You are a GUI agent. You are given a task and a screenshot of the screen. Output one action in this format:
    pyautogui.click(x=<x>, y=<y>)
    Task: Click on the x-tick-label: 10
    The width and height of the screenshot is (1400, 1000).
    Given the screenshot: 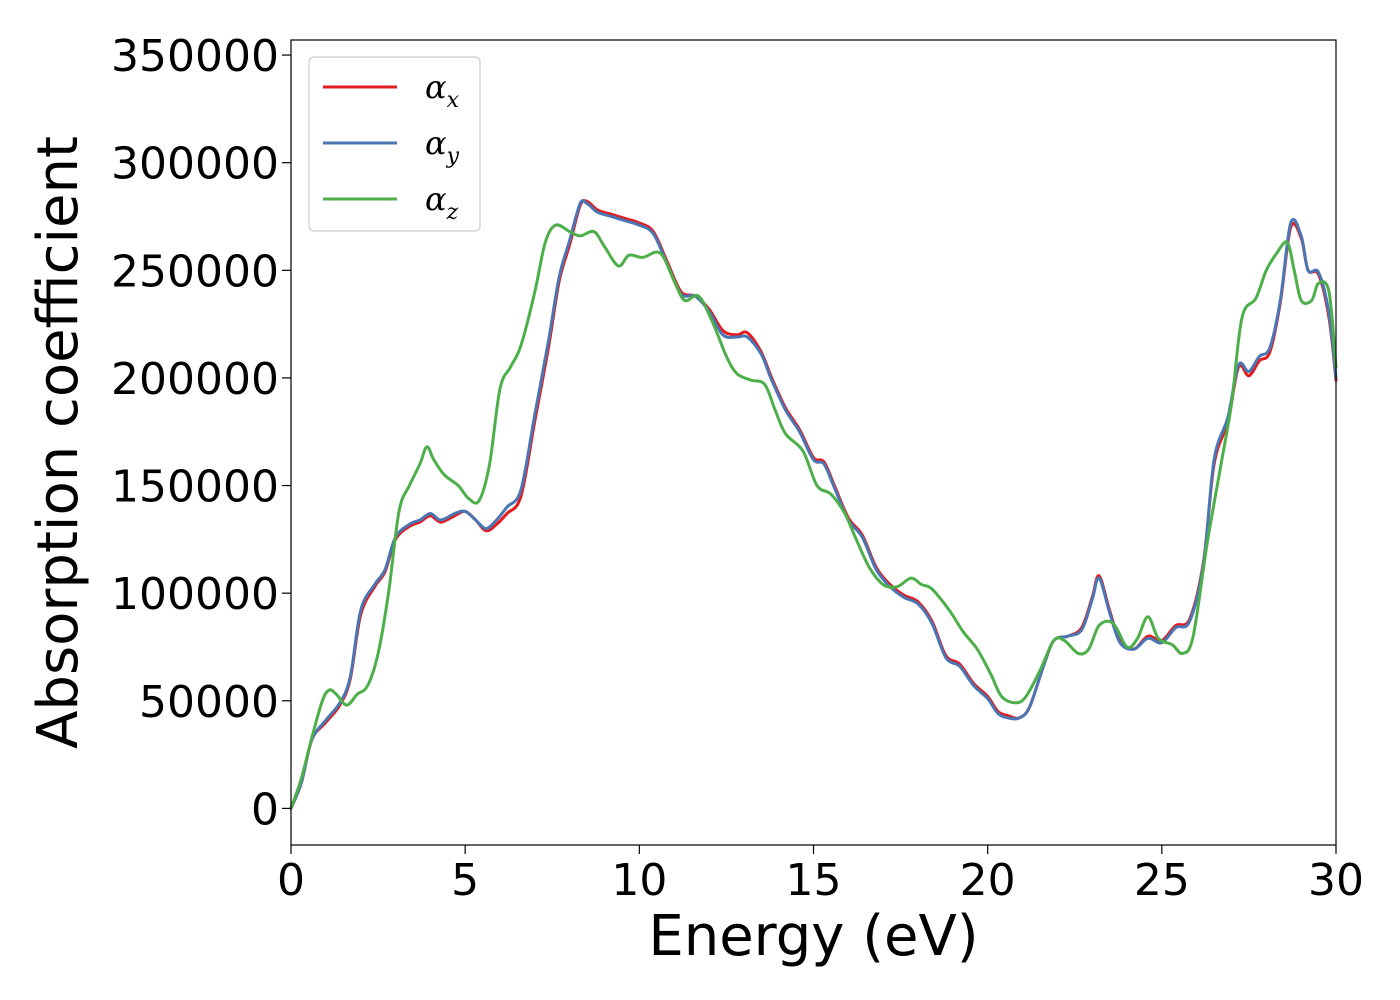 What is the action you would take?
    pyautogui.click(x=639, y=880)
    